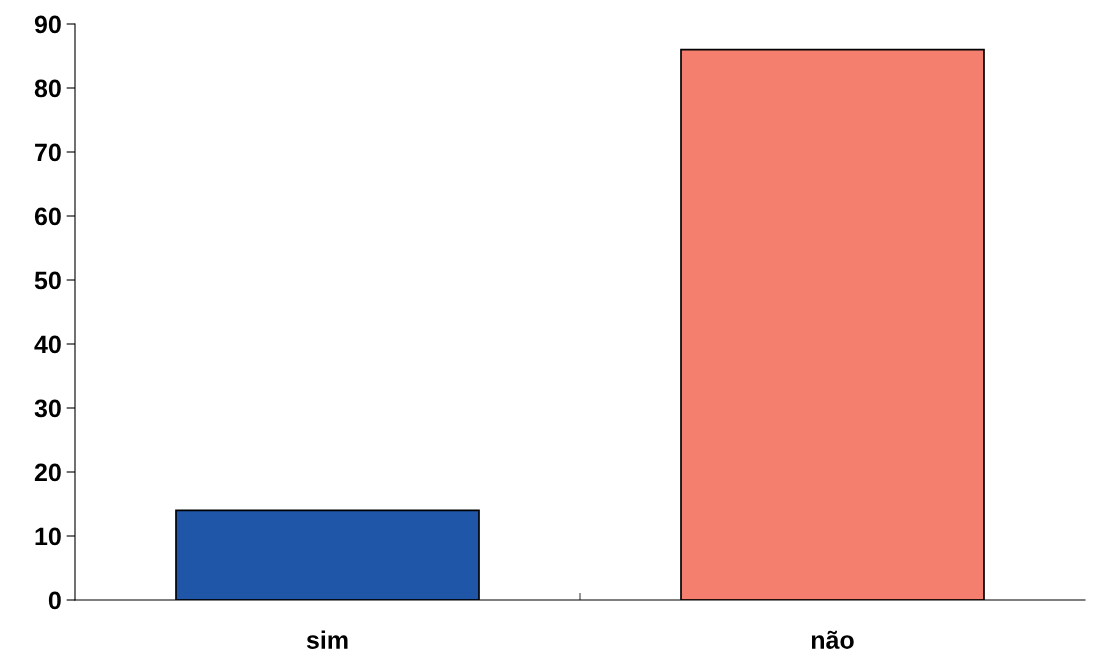 This screenshot has width=1095, height=667. I want to click on y-tick-label: 20, so click(47, 472).